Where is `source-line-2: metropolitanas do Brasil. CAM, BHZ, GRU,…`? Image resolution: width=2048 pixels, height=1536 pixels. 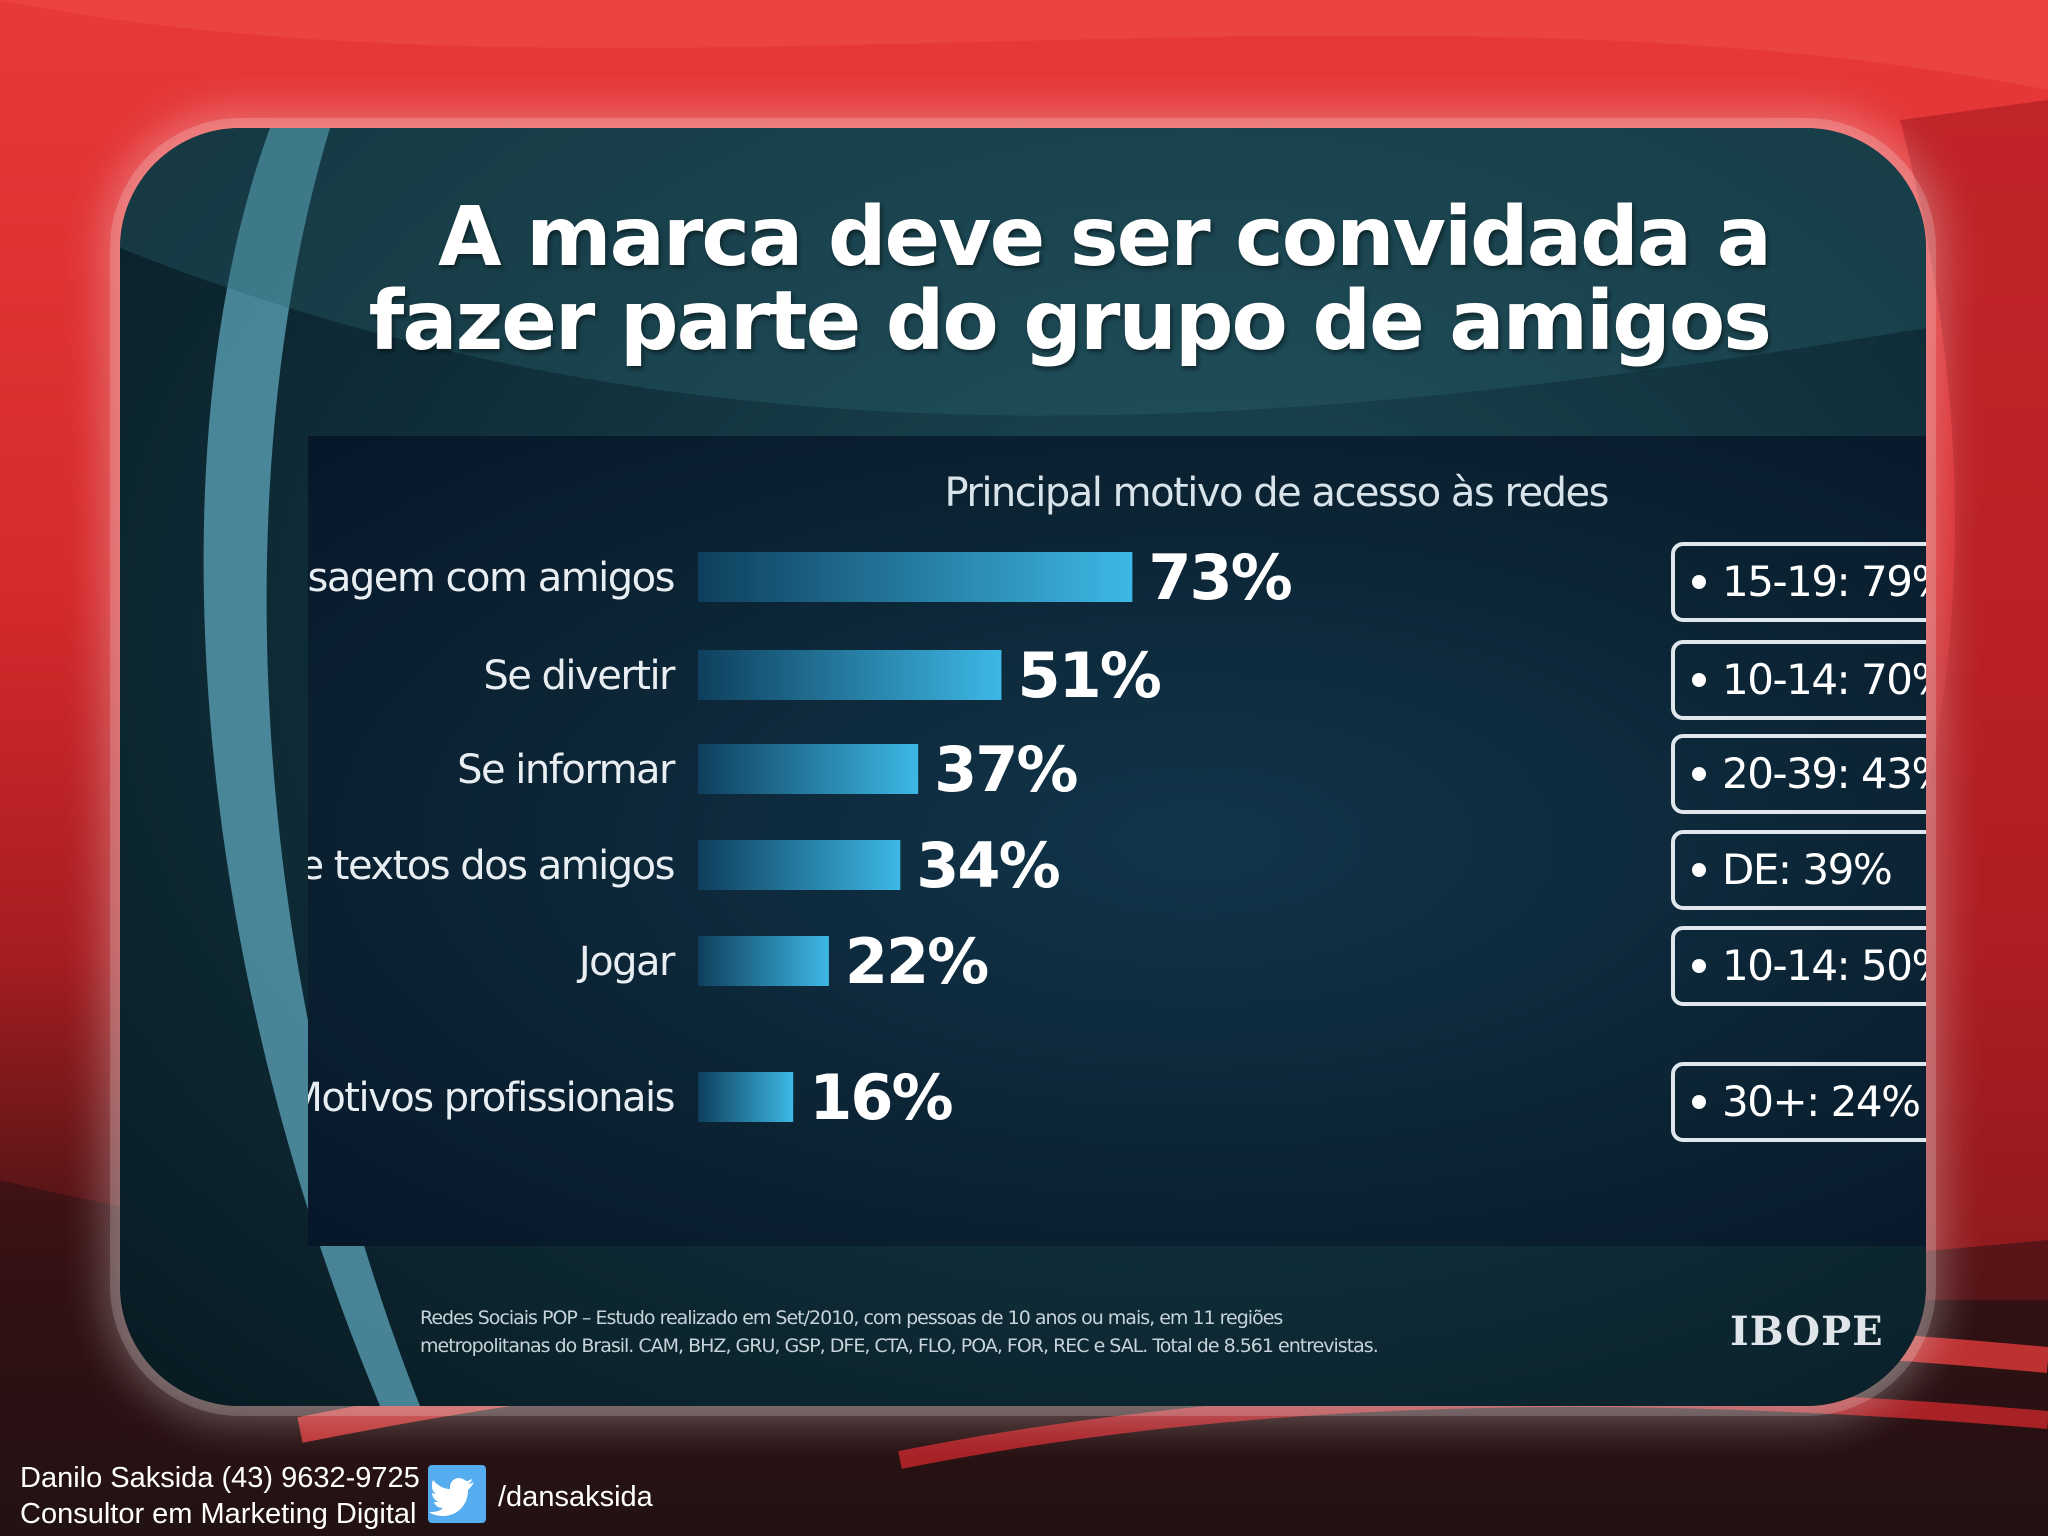
source-line-2: metropolitanas do Brasil. CAM, BHZ, GRU,… is located at coordinates (899, 1346).